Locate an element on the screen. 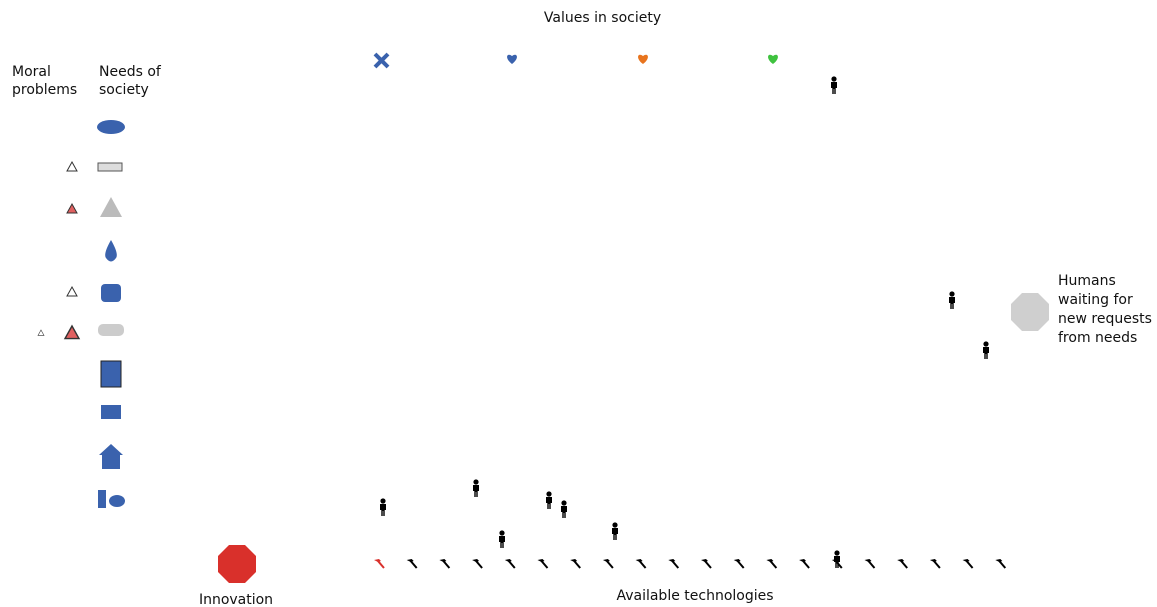  technologies is located at coordinates (690, 563).